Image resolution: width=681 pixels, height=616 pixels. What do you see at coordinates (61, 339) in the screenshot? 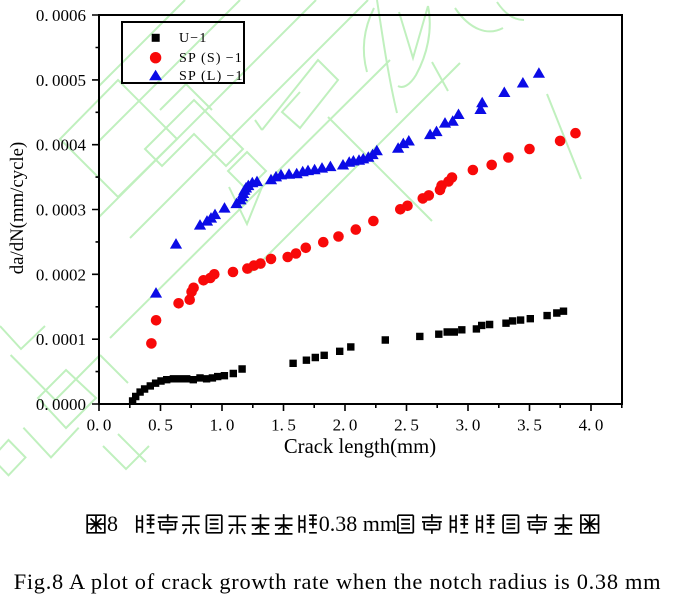
I see `svg-text: 0. 0001` at bounding box center [61, 339].